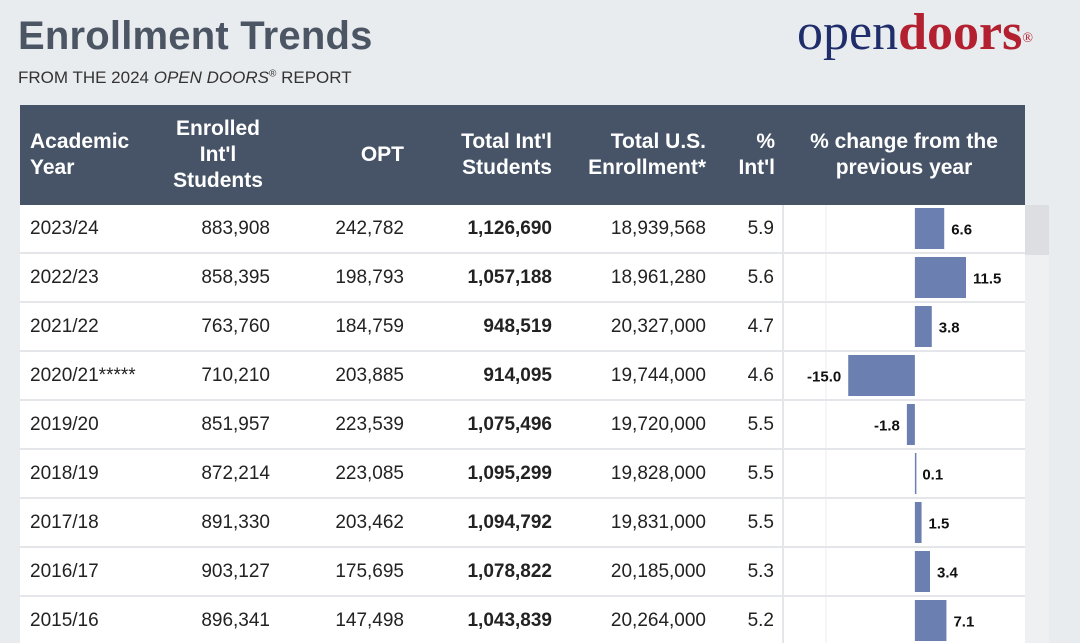  I want to click on col-header-total-us: Total U.S. Enrollment*, so click(637, 155).